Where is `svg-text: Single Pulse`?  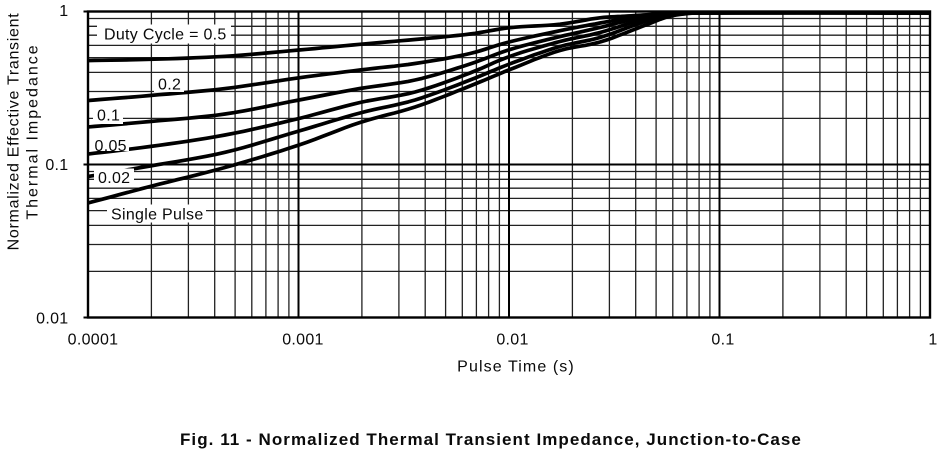 svg-text: Single Pulse is located at coordinates (157, 215).